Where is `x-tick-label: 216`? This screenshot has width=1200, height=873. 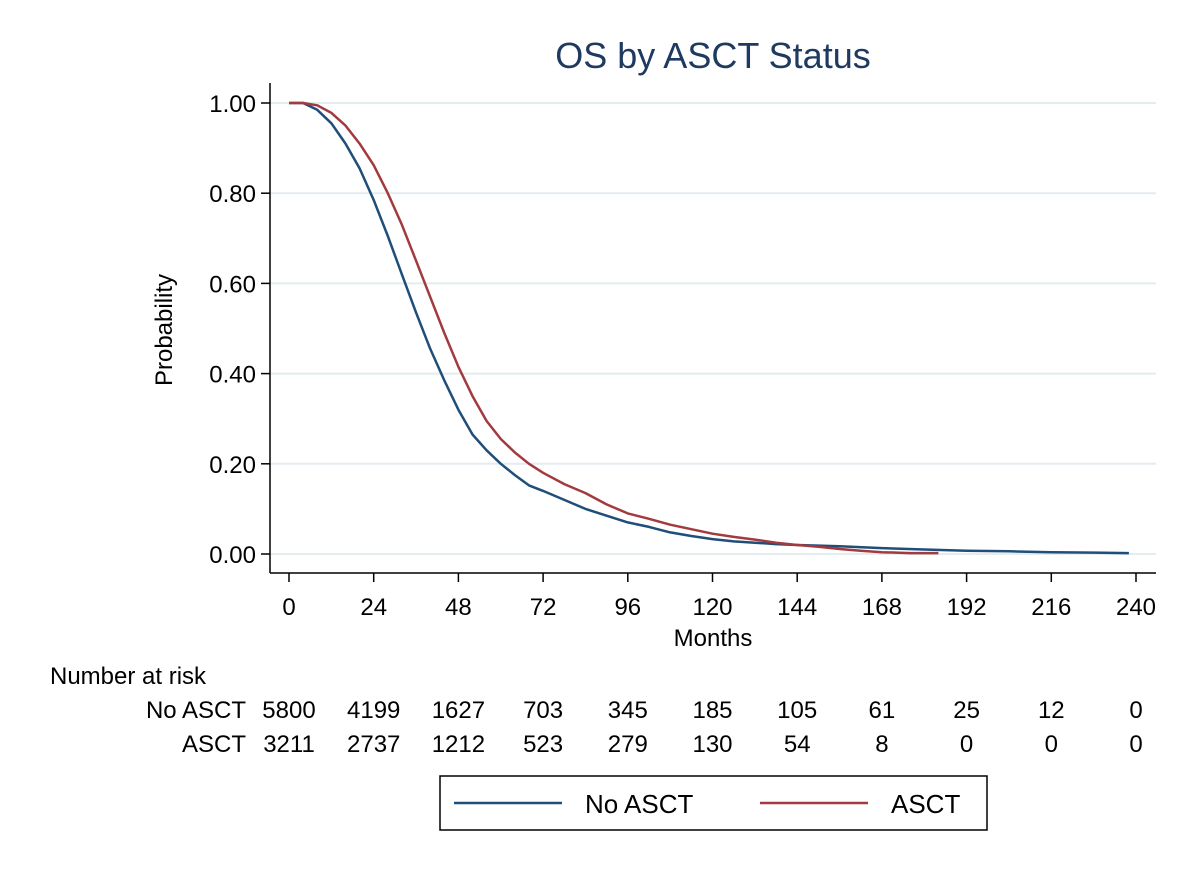 x-tick-label: 216 is located at coordinates (1051, 607).